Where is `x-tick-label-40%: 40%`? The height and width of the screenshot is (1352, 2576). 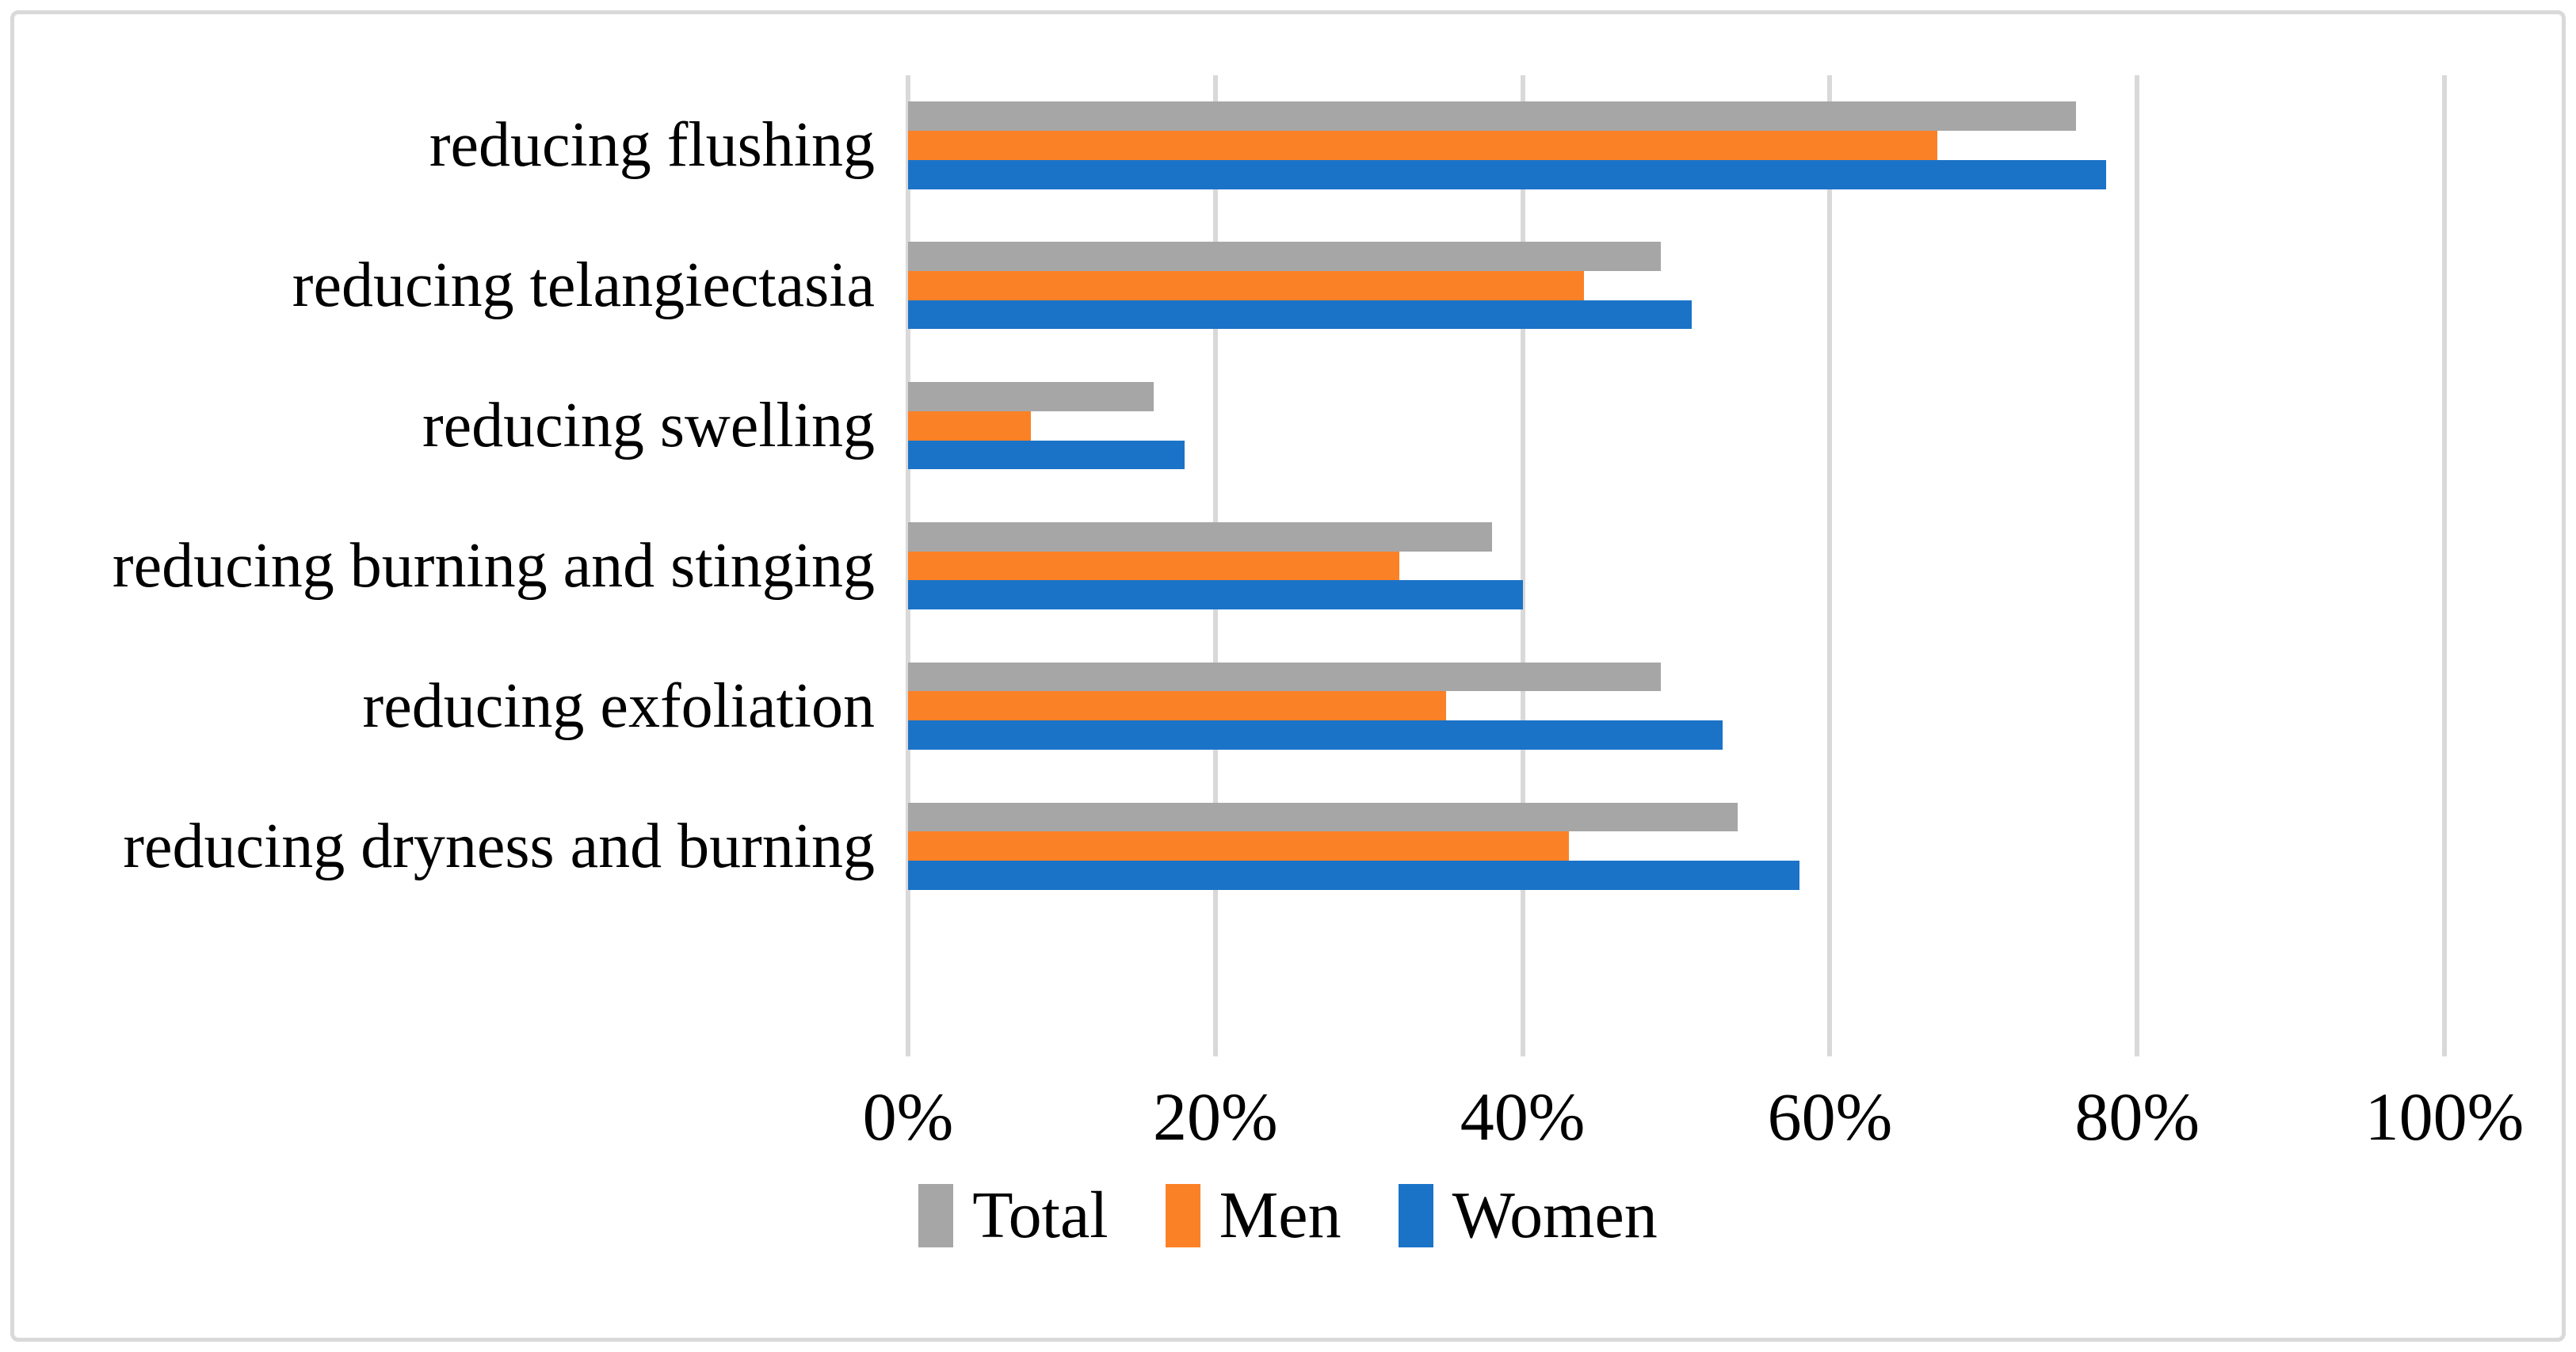
x-tick-label-40%: 40% is located at coordinates (1523, 1117).